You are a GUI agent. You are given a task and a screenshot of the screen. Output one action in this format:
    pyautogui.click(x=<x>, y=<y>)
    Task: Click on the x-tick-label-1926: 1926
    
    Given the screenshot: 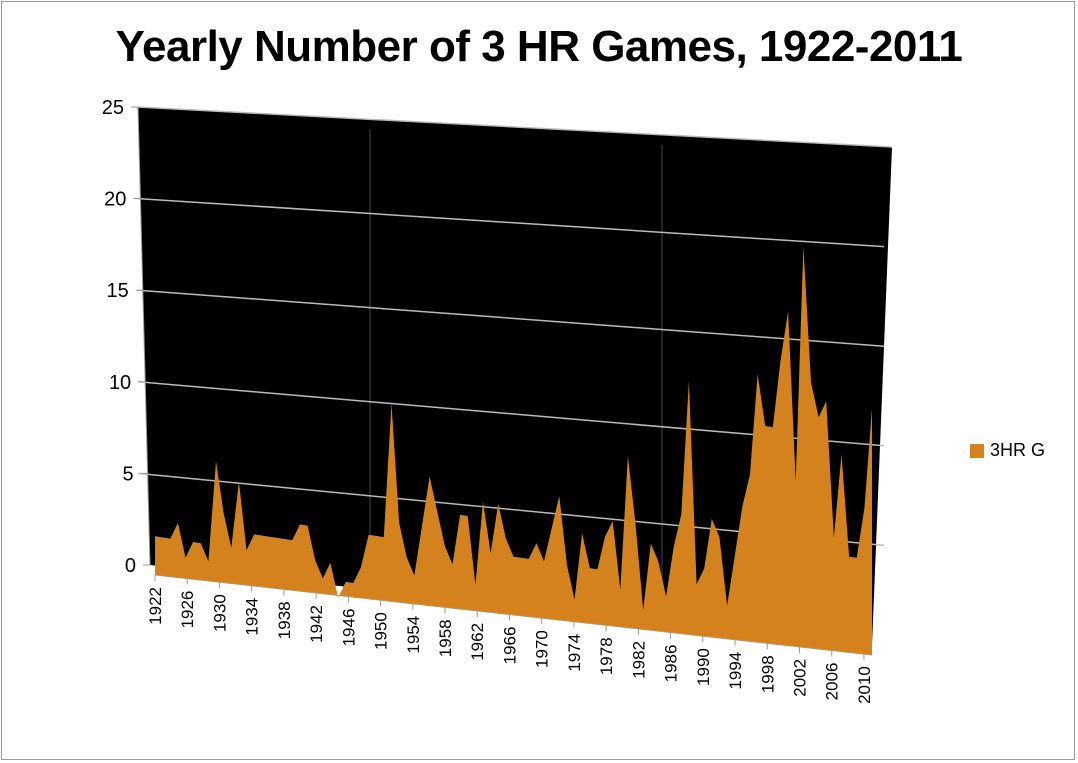 What is the action you would take?
    pyautogui.click(x=187, y=610)
    